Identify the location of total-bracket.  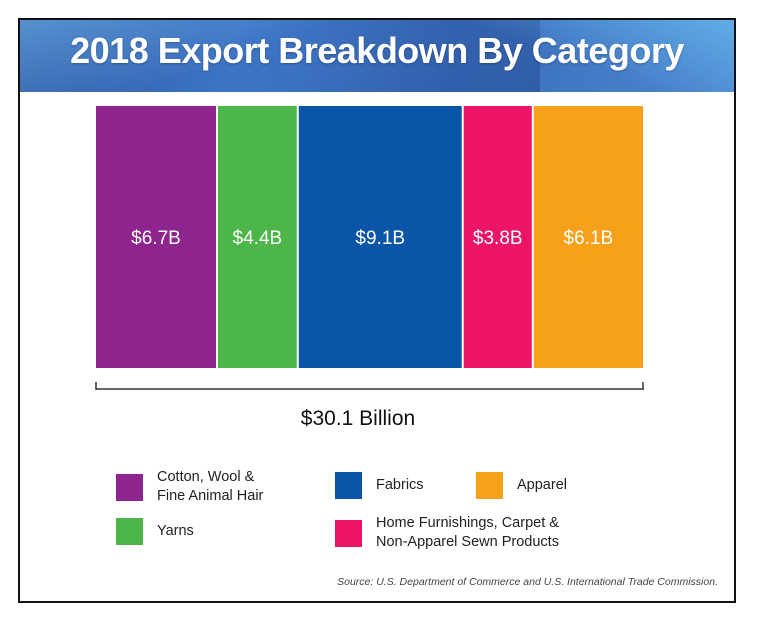
(369, 386).